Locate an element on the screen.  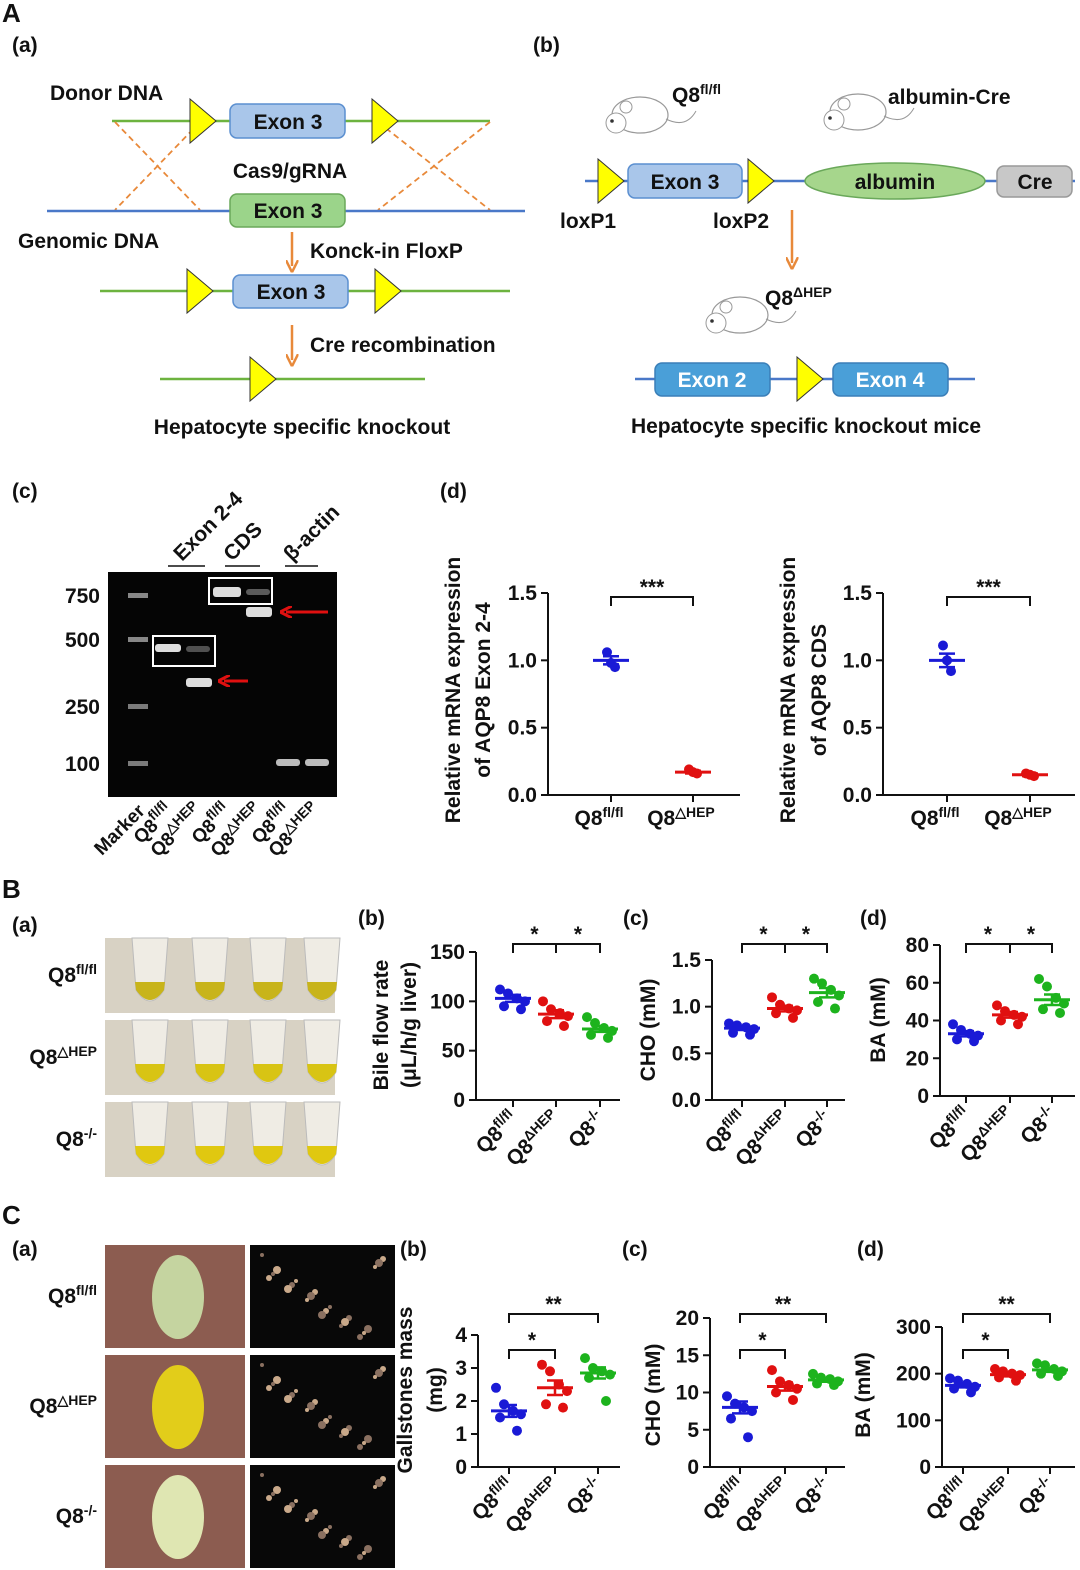
diagram-label: Hepatocyte specific knockout is located at coordinates (302, 427).